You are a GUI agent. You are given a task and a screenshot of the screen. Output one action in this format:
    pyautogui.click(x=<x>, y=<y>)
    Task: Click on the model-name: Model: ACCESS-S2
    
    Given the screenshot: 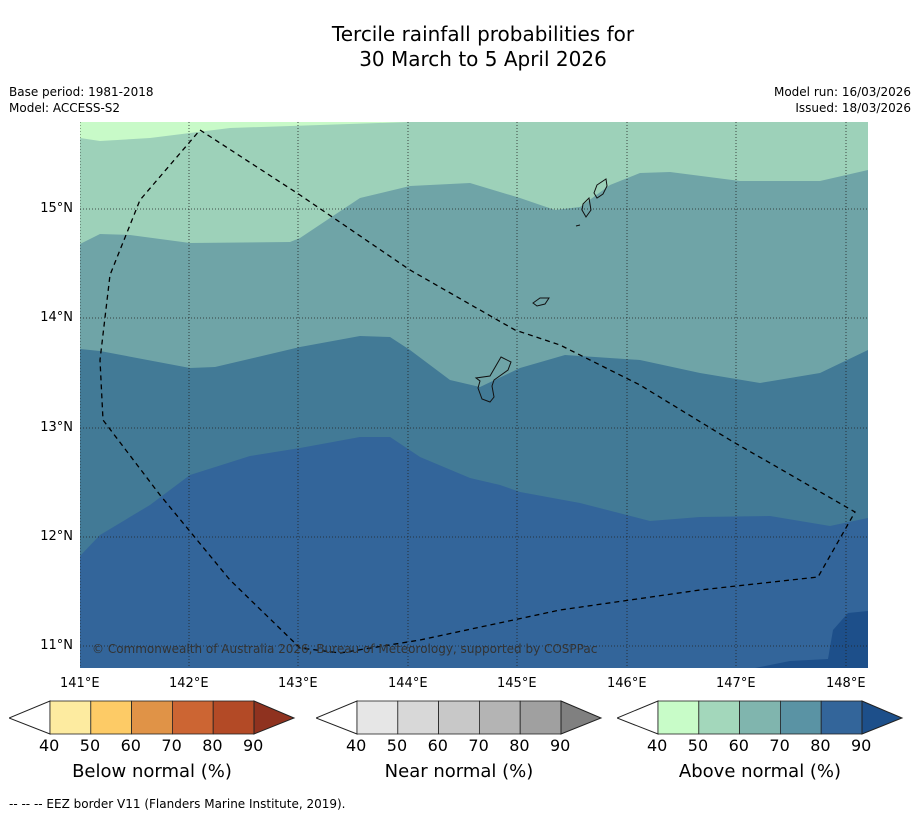 What is the action you would take?
    pyautogui.click(x=65, y=108)
    